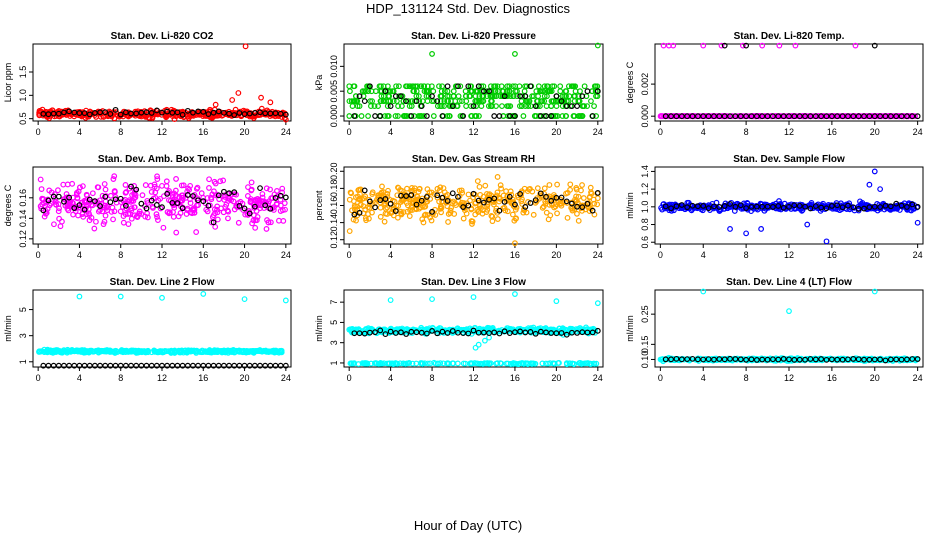  Describe the element at coordinates (645, 314) in the screenshot. I see `y-tick-label: 0.25` at that location.